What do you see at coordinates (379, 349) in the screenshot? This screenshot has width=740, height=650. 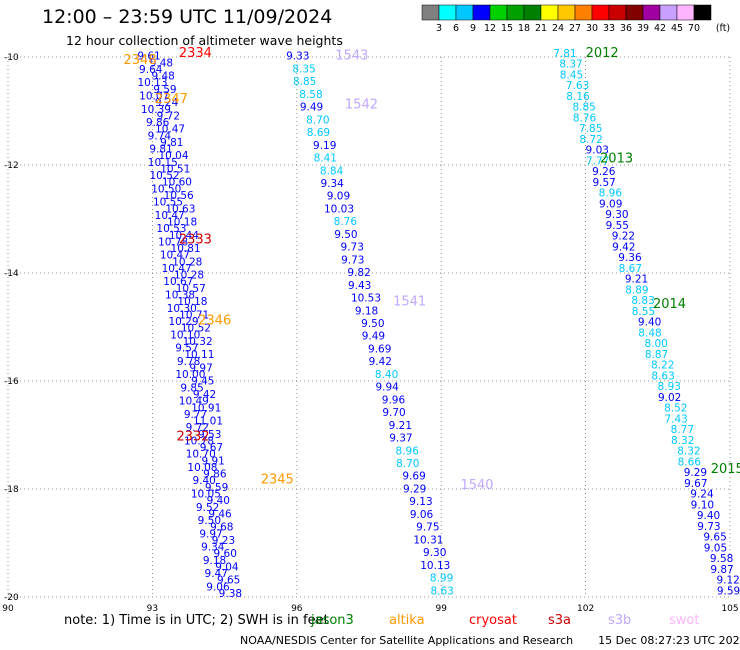 I see `wave-height-label: 9.69` at bounding box center [379, 349].